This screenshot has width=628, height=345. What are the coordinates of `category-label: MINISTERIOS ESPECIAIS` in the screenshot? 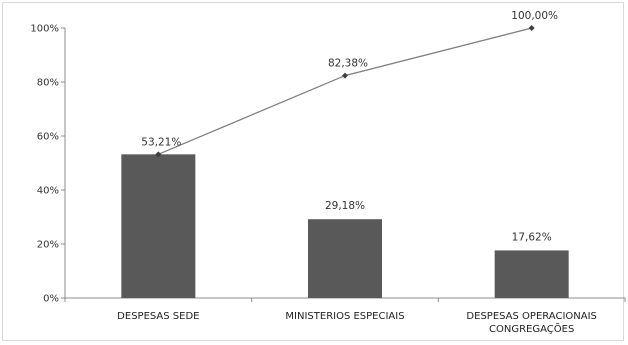 It's located at (344, 316).